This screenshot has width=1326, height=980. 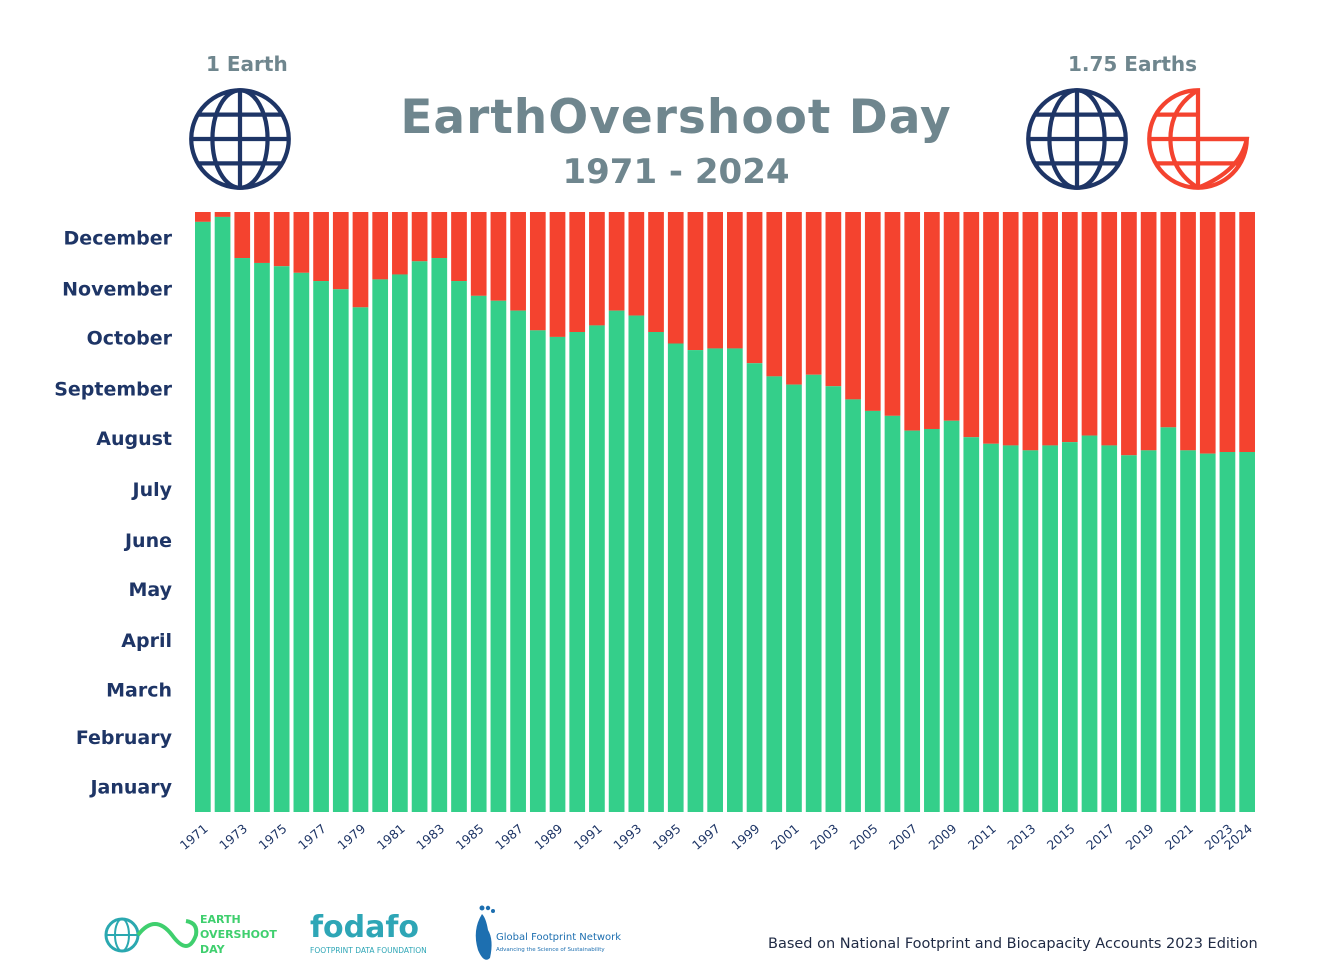 I want to click on x-tick-label-2005: 2005, so click(x=864, y=837).